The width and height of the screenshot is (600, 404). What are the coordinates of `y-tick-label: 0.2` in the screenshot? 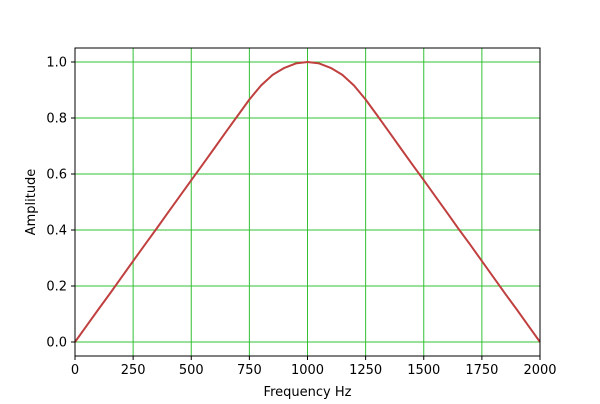 It's located at (56, 287).